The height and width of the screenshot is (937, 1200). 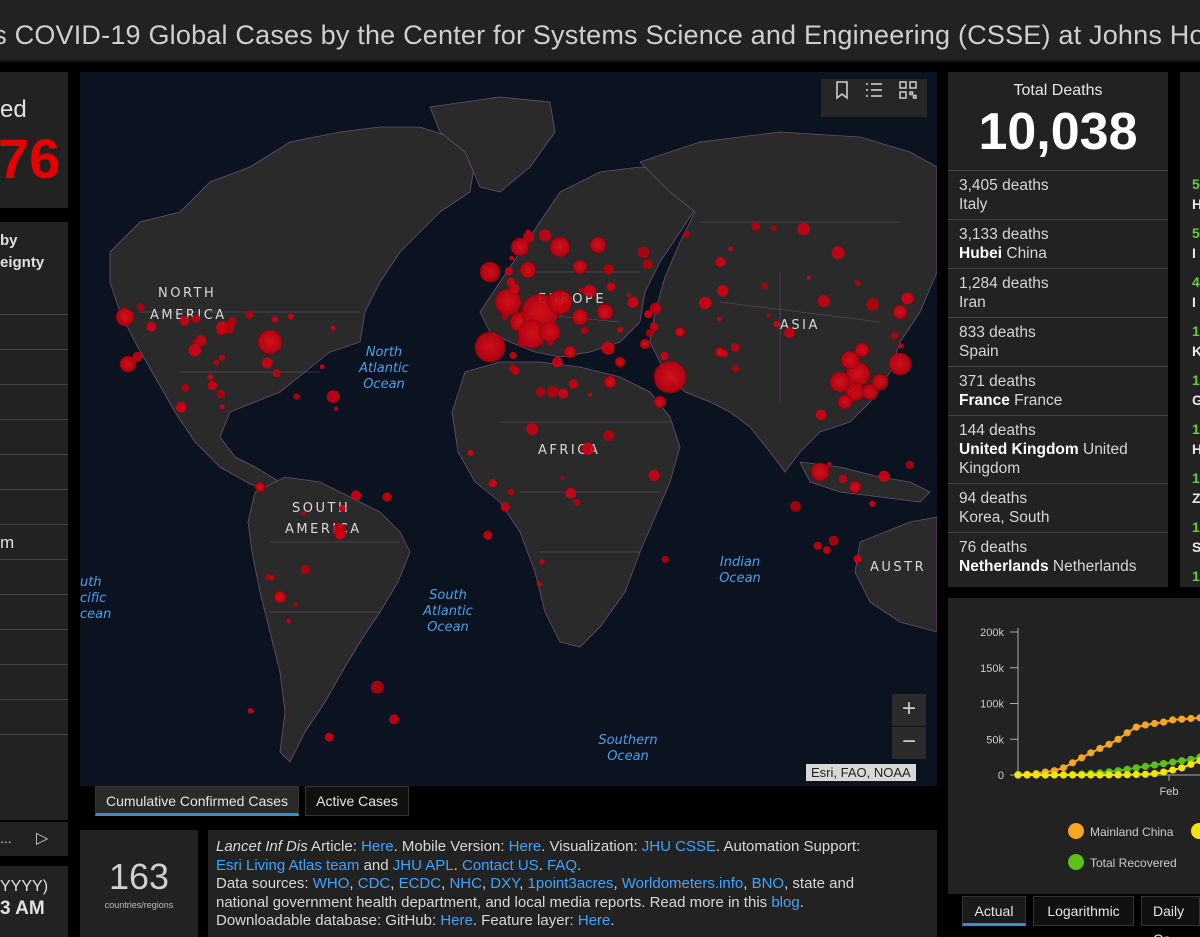 What do you see at coordinates (377, 846) in the screenshot?
I see `article-link: Here` at bounding box center [377, 846].